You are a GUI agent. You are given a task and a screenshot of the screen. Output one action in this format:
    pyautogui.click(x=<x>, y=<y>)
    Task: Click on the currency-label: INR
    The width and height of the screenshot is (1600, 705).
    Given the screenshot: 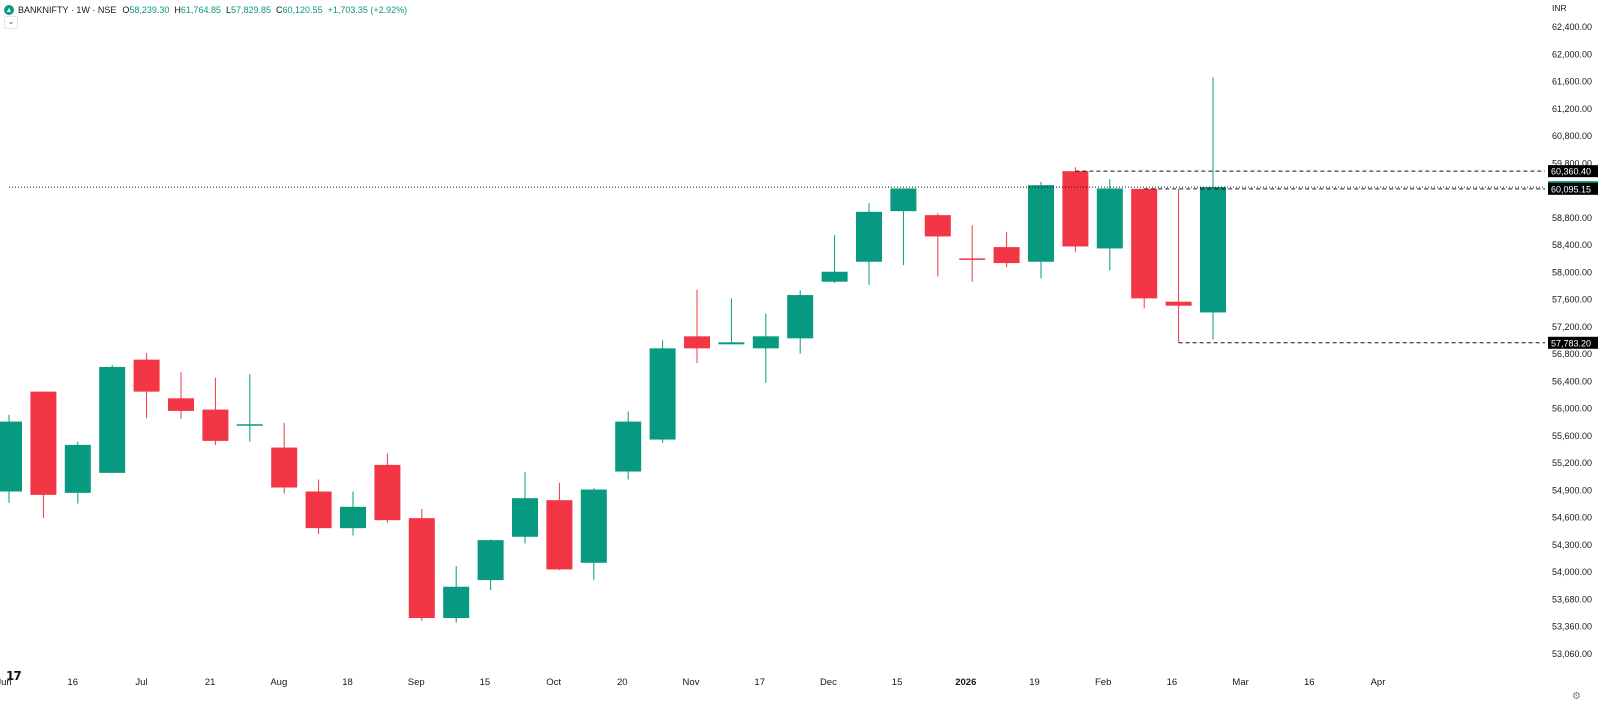 What is the action you would take?
    pyautogui.click(x=1559, y=8)
    